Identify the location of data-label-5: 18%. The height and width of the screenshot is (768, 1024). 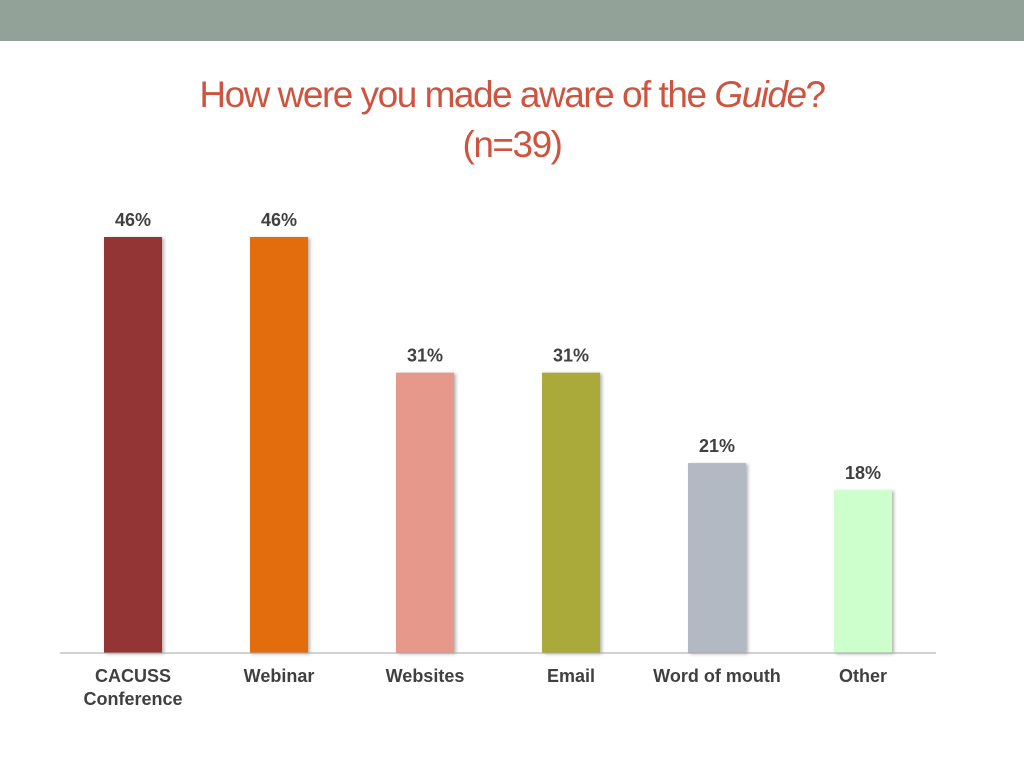
(863, 473).